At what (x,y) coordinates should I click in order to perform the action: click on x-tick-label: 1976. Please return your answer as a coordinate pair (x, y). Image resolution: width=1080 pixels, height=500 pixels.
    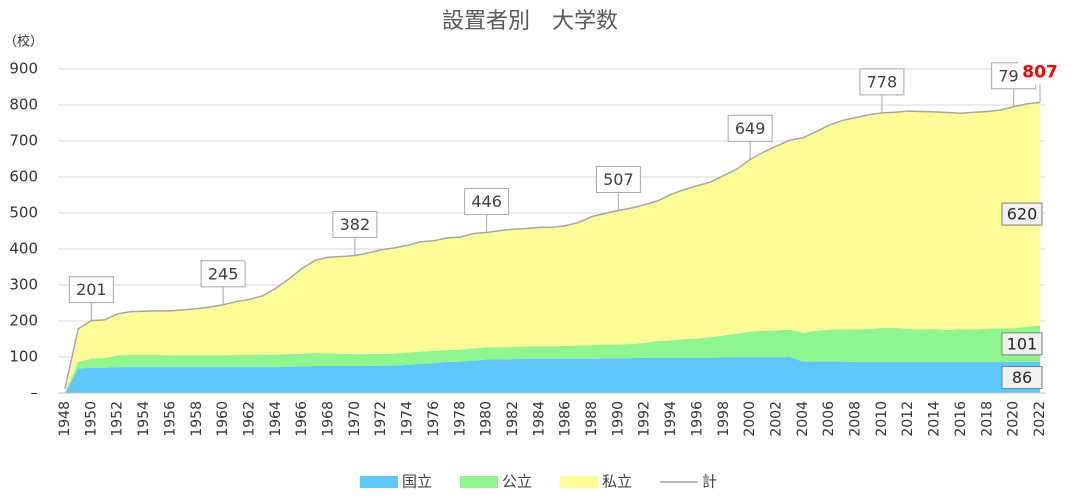
    Looking at the image, I should click on (434, 419).